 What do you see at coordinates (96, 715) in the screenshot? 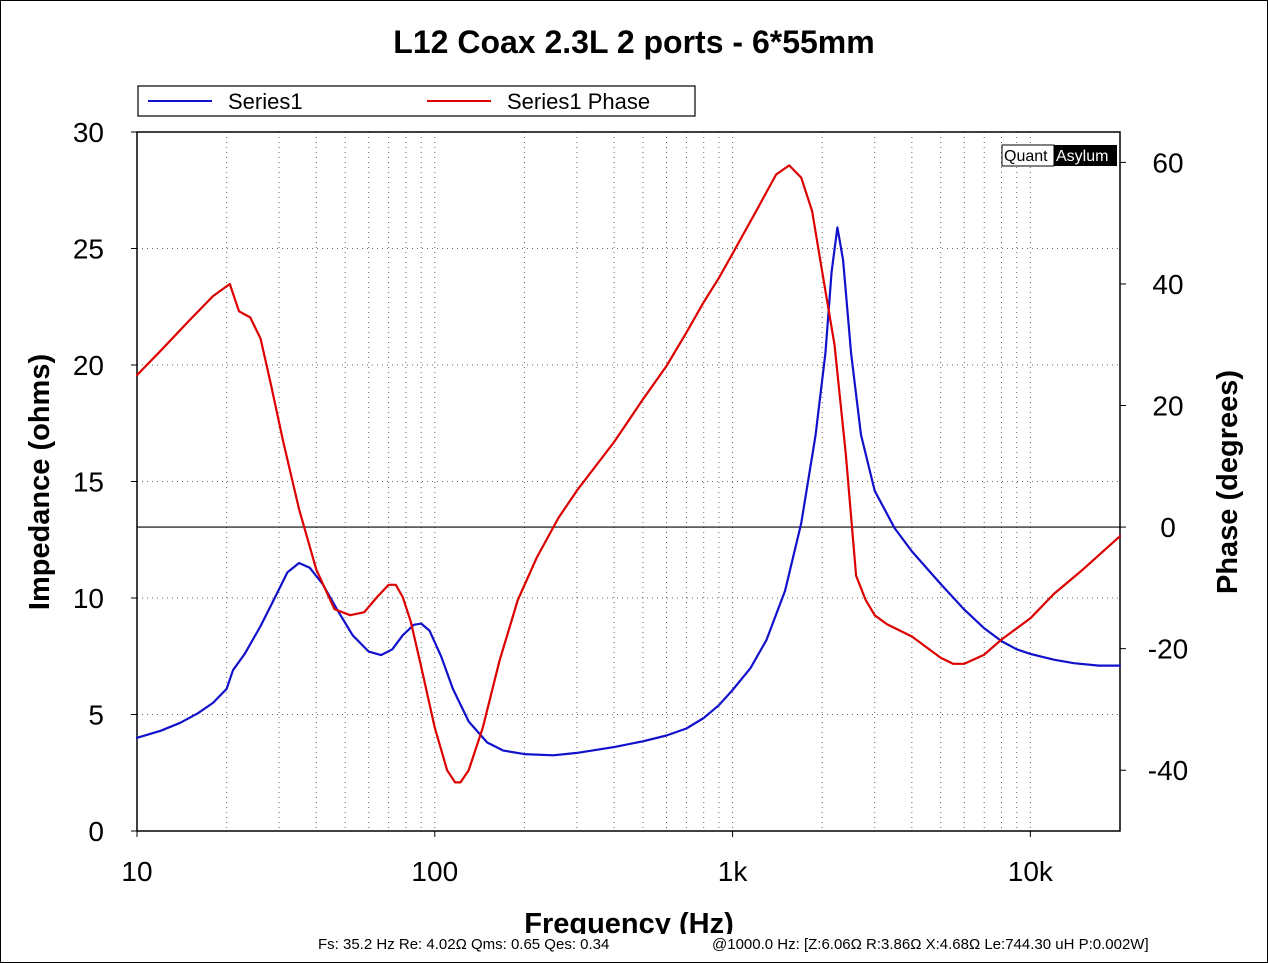
I see `y-tick-label: 5` at bounding box center [96, 715].